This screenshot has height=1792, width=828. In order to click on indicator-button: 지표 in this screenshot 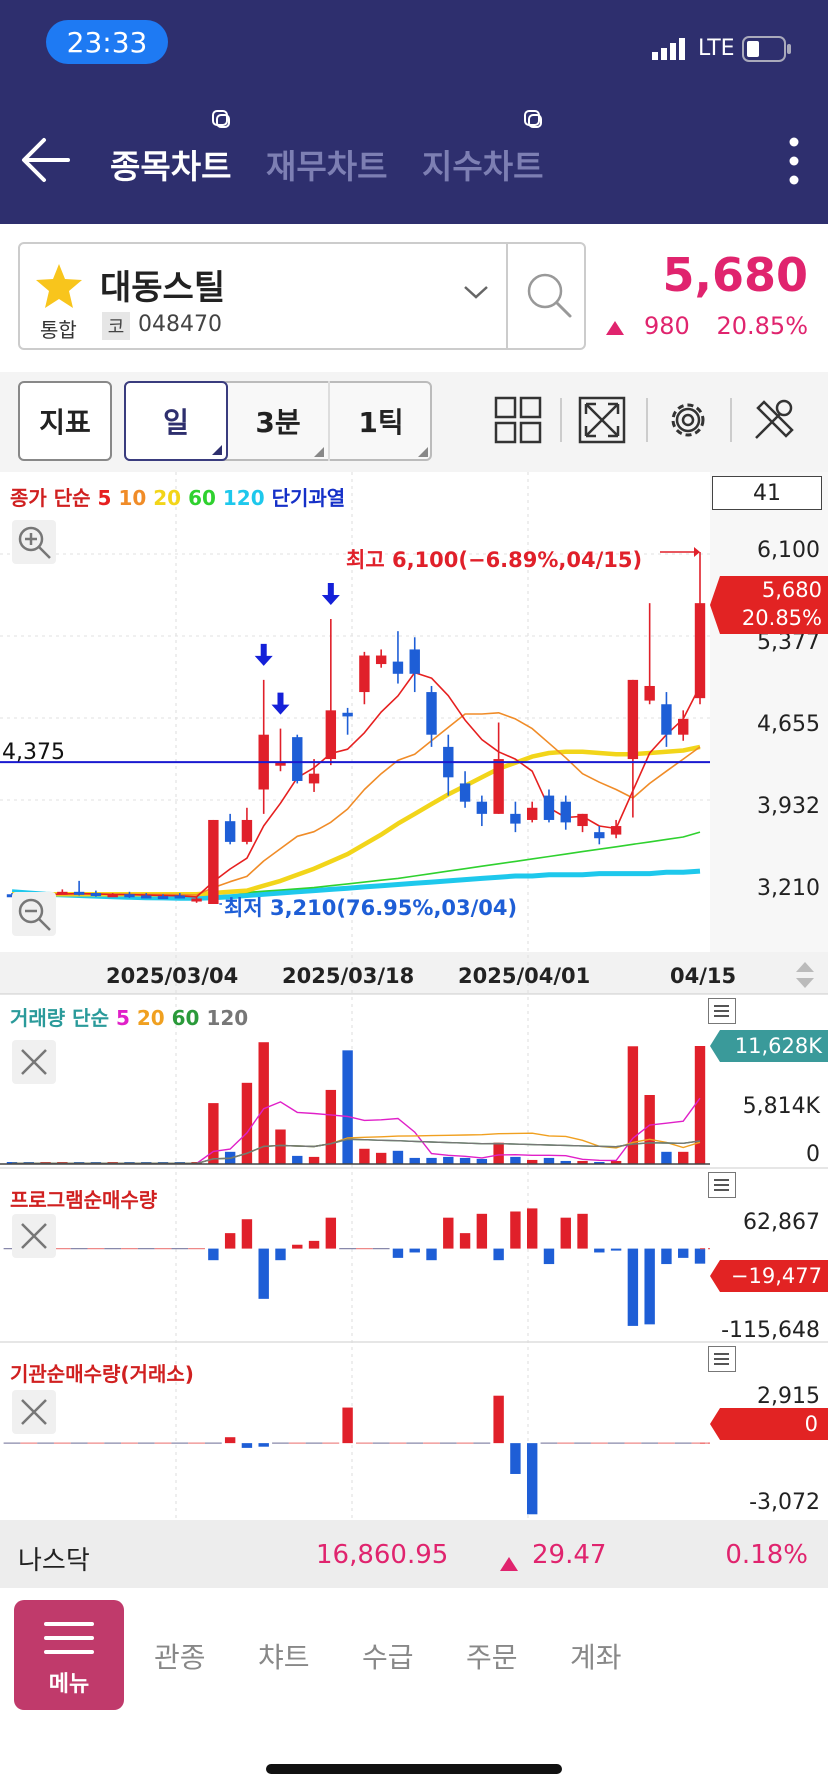, I will do `click(65, 421)`.